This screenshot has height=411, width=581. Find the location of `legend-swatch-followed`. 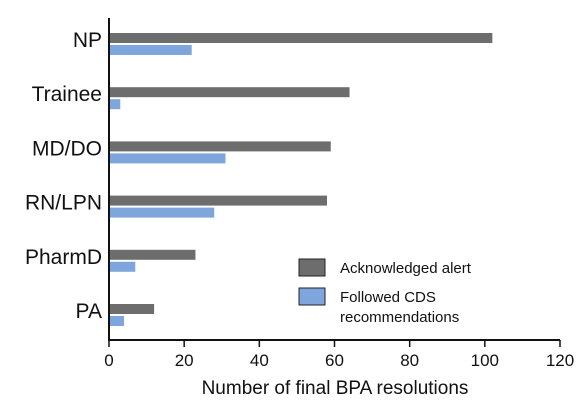

legend-swatch-followed is located at coordinates (312, 296).